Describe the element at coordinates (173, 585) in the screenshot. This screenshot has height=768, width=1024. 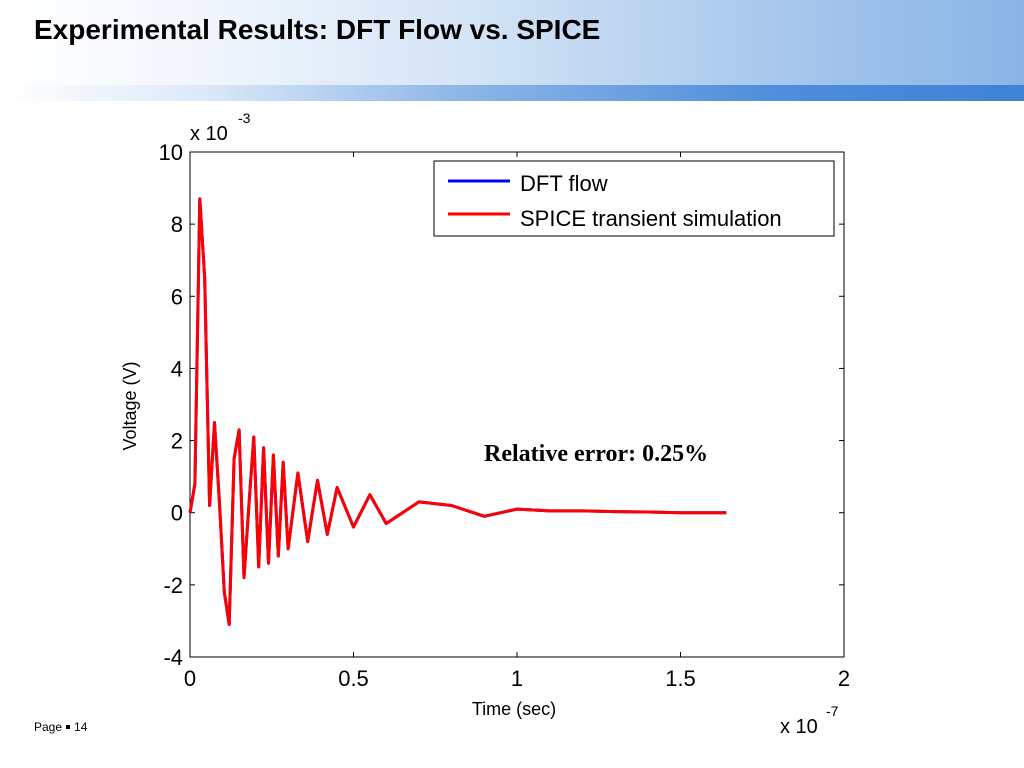
I see `y-tick-label: -2` at that location.